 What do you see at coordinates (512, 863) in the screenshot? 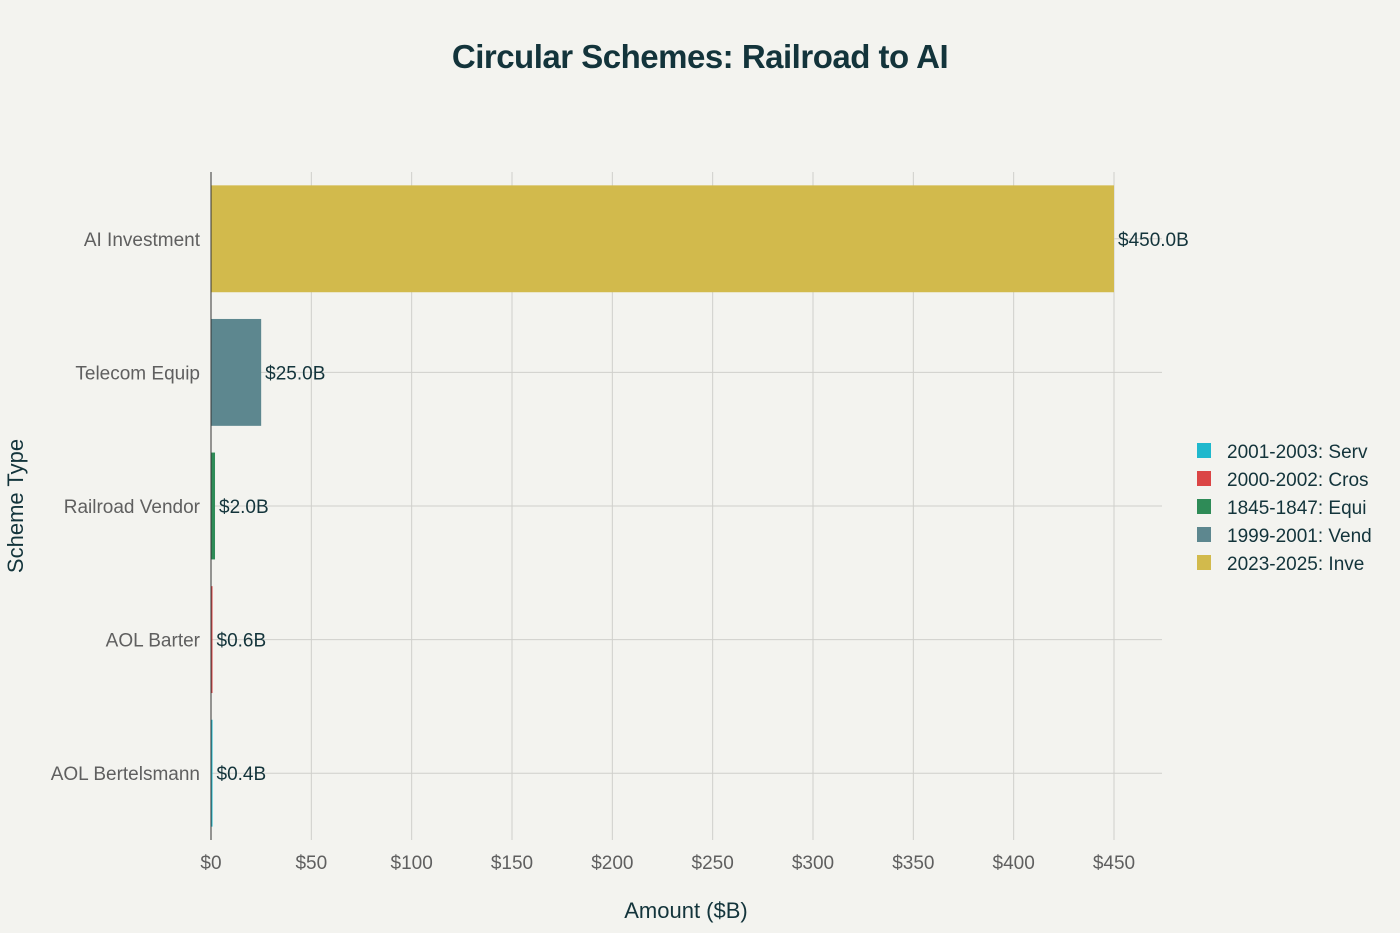
I see `x-tick-label: $150` at bounding box center [512, 863].